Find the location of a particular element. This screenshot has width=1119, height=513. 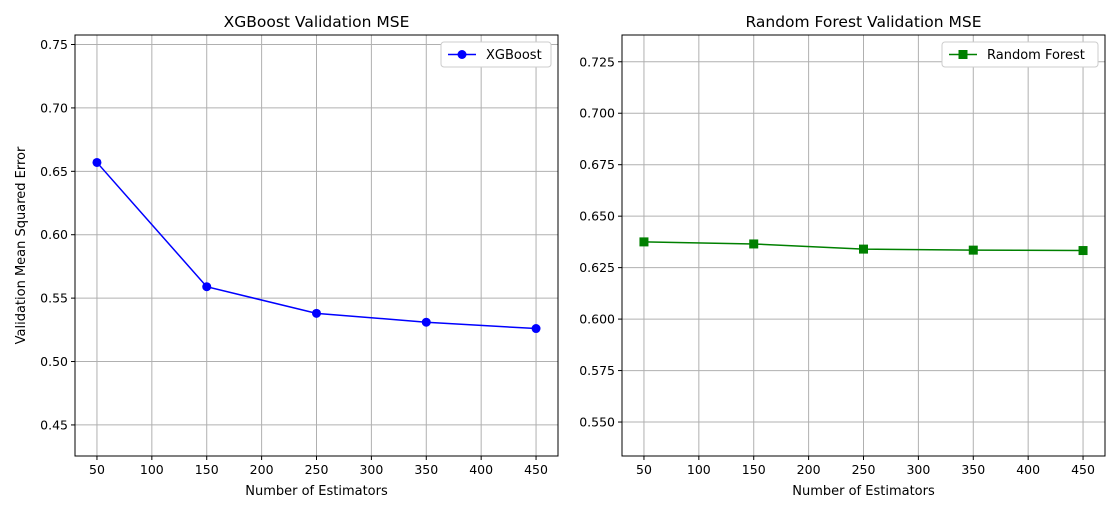

y-tick-label: 0.575 is located at coordinates (597, 370).